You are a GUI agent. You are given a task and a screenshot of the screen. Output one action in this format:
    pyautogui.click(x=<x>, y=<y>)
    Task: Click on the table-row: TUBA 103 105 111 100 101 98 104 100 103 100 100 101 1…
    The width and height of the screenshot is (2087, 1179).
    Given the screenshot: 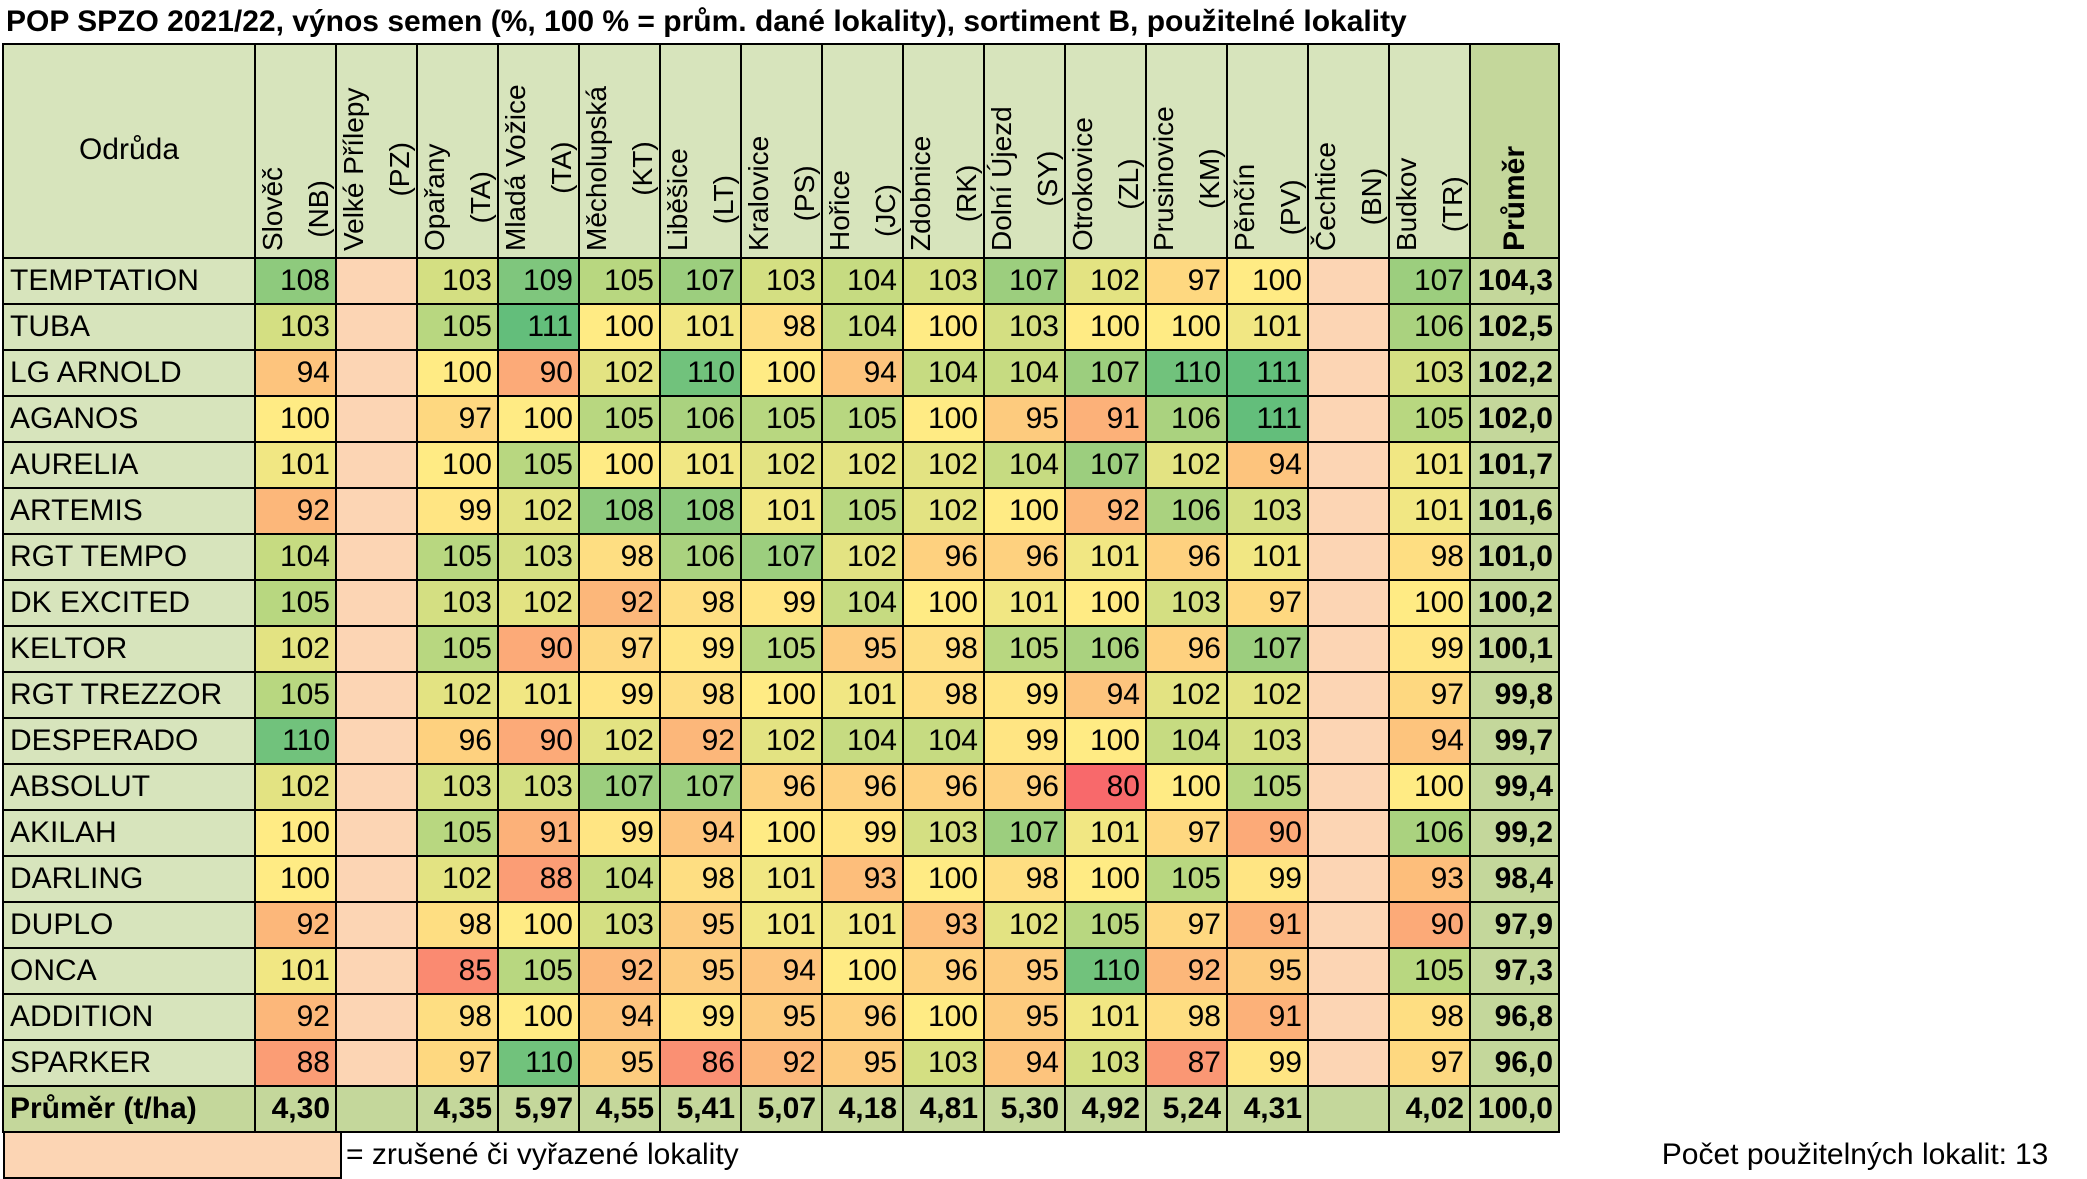 What is the action you would take?
    pyautogui.click(x=781, y=327)
    